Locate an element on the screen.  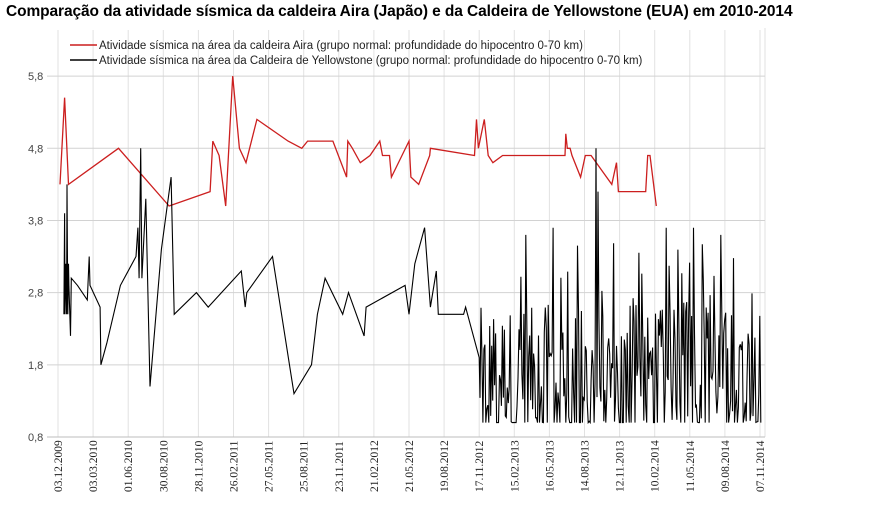
x-tick-label: 21.05.2012 is located at coordinates (410, 466).